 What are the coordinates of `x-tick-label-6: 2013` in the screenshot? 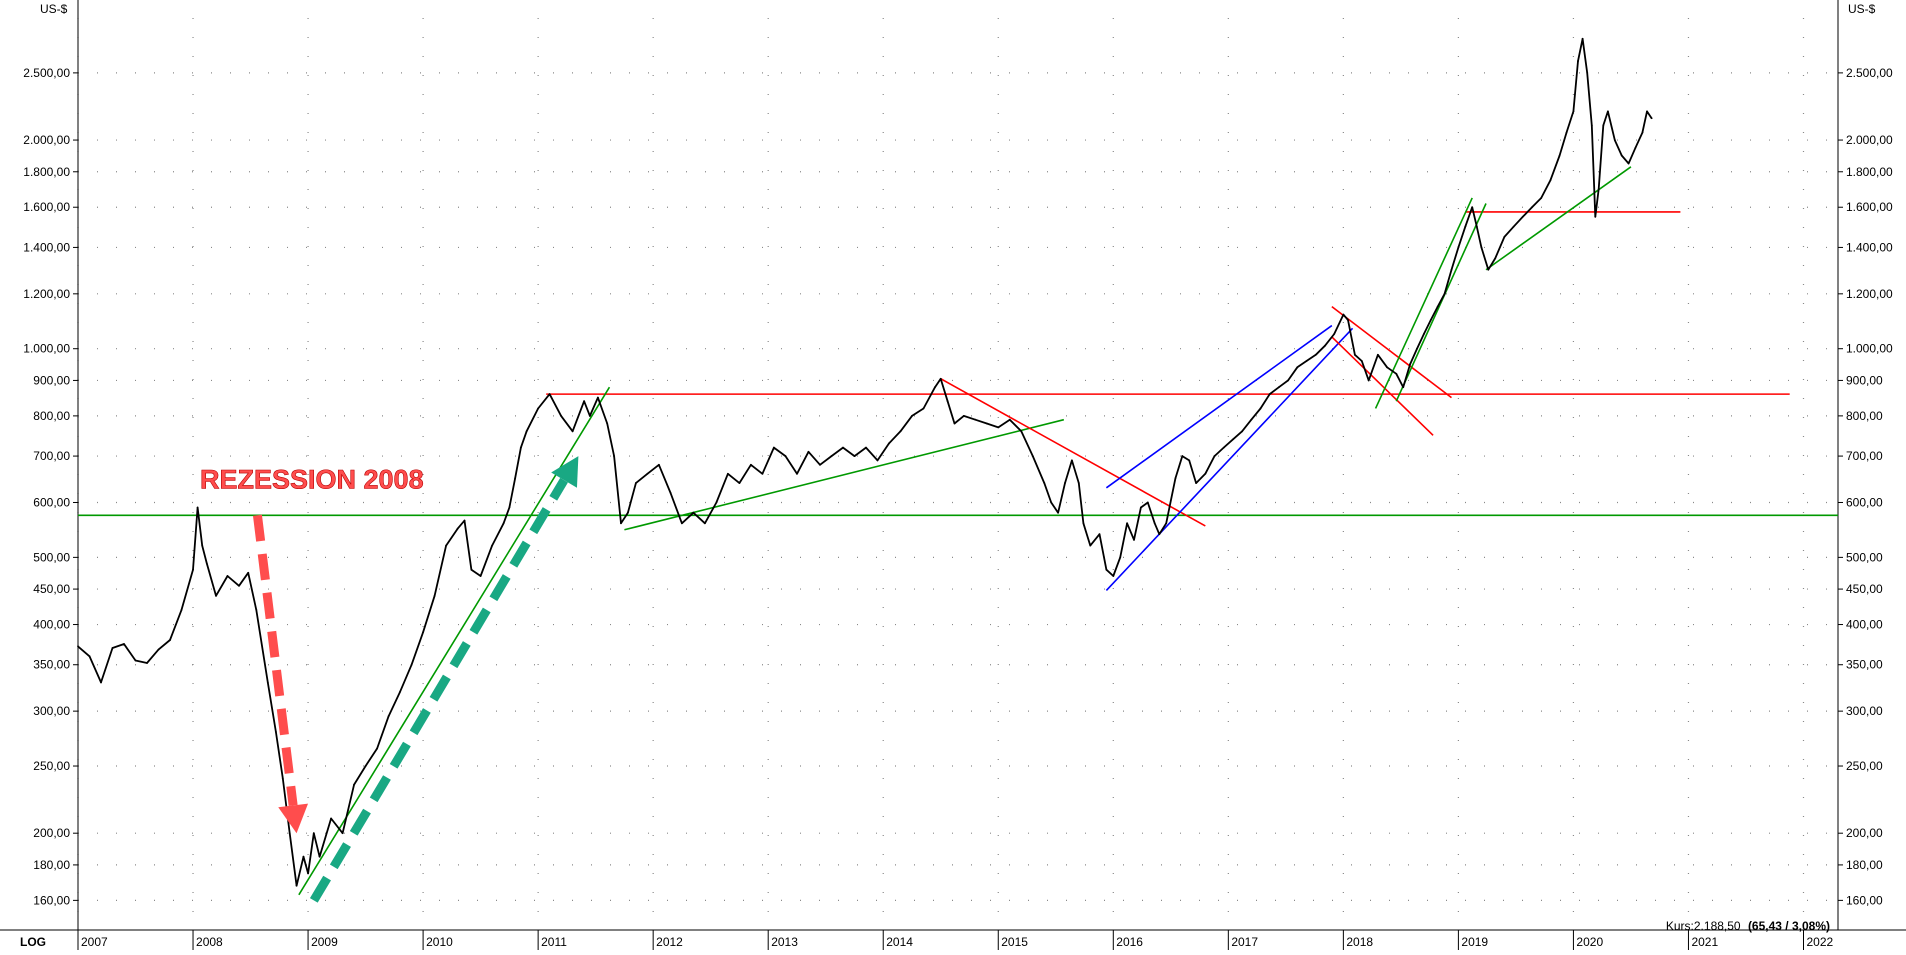 It's located at (784, 942).